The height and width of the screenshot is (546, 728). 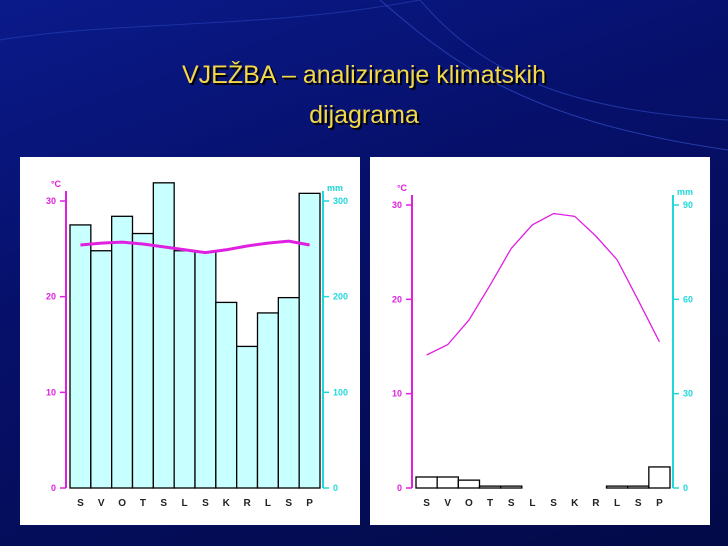 What do you see at coordinates (688, 205) in the screenshot?
I see `y2-tick-label: 90` at bounding box center [688, 205].